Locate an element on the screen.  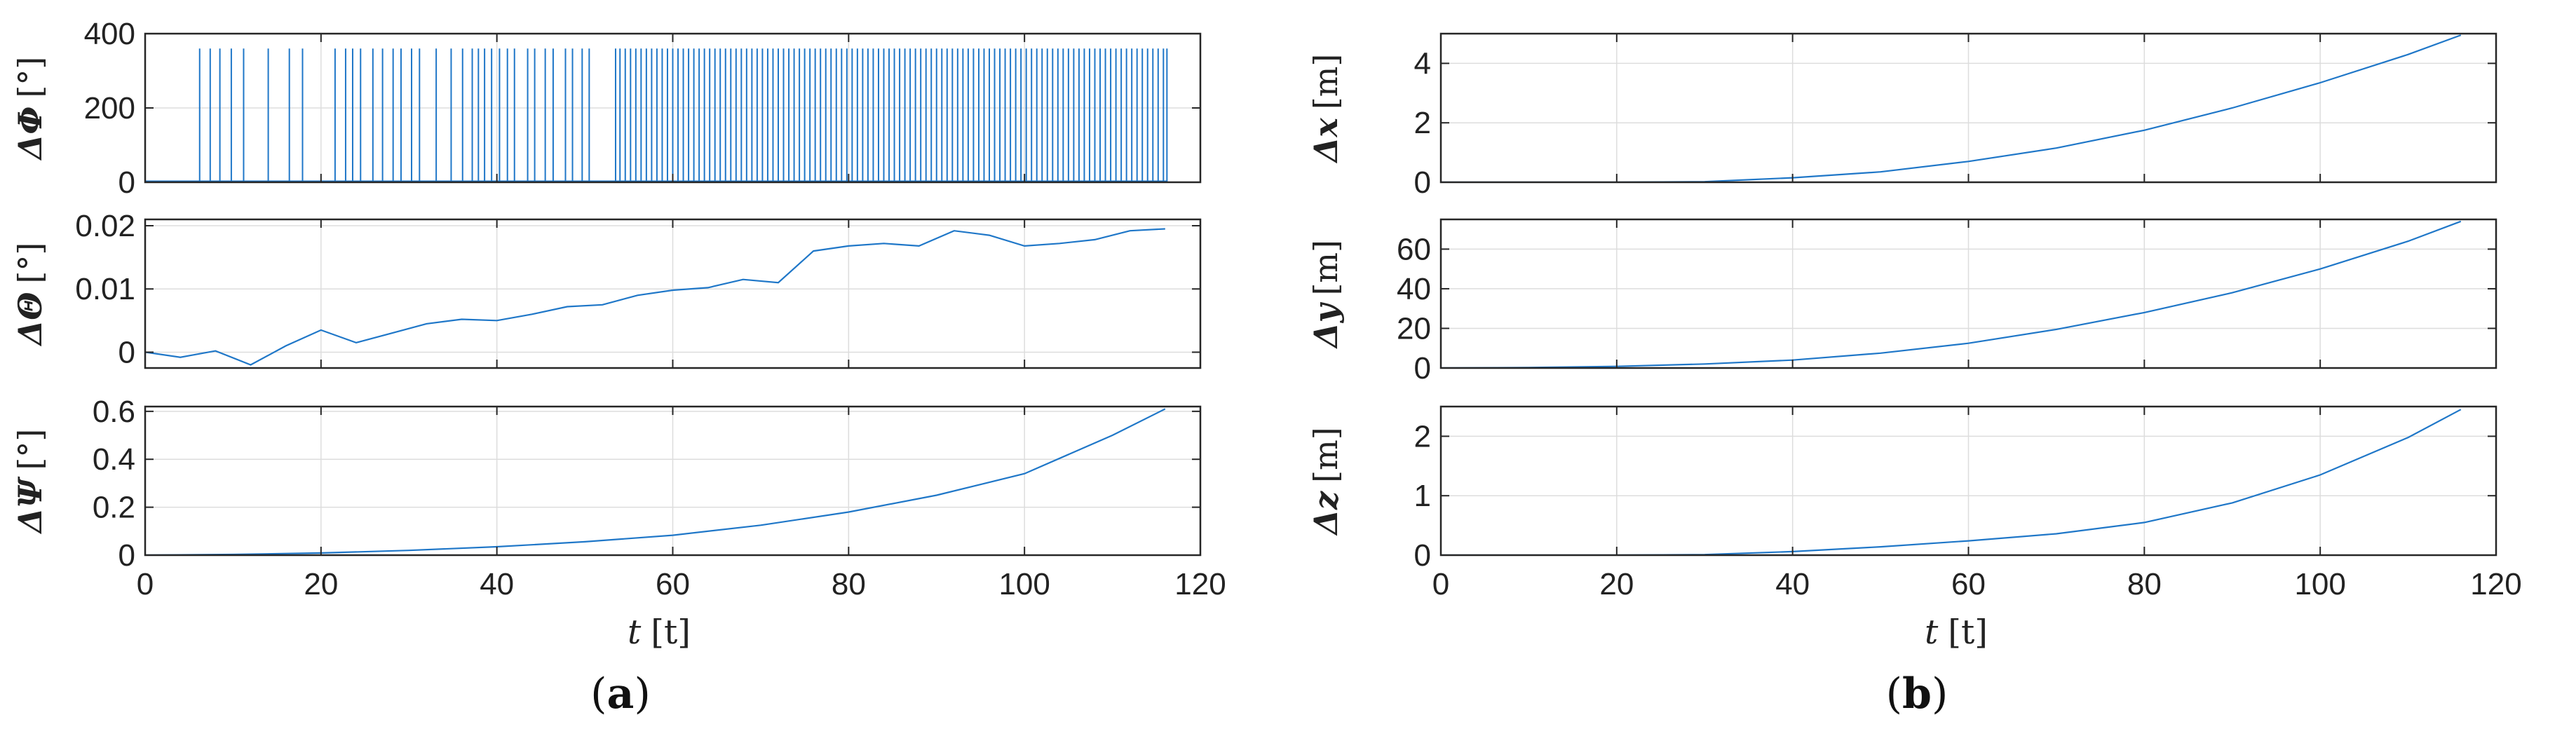
subplot-delta-psi: 0 0.2 0.4 0.6 0 20 40 60 80 100 120 ΔΨ [°] is located at coordinates (618, 498).